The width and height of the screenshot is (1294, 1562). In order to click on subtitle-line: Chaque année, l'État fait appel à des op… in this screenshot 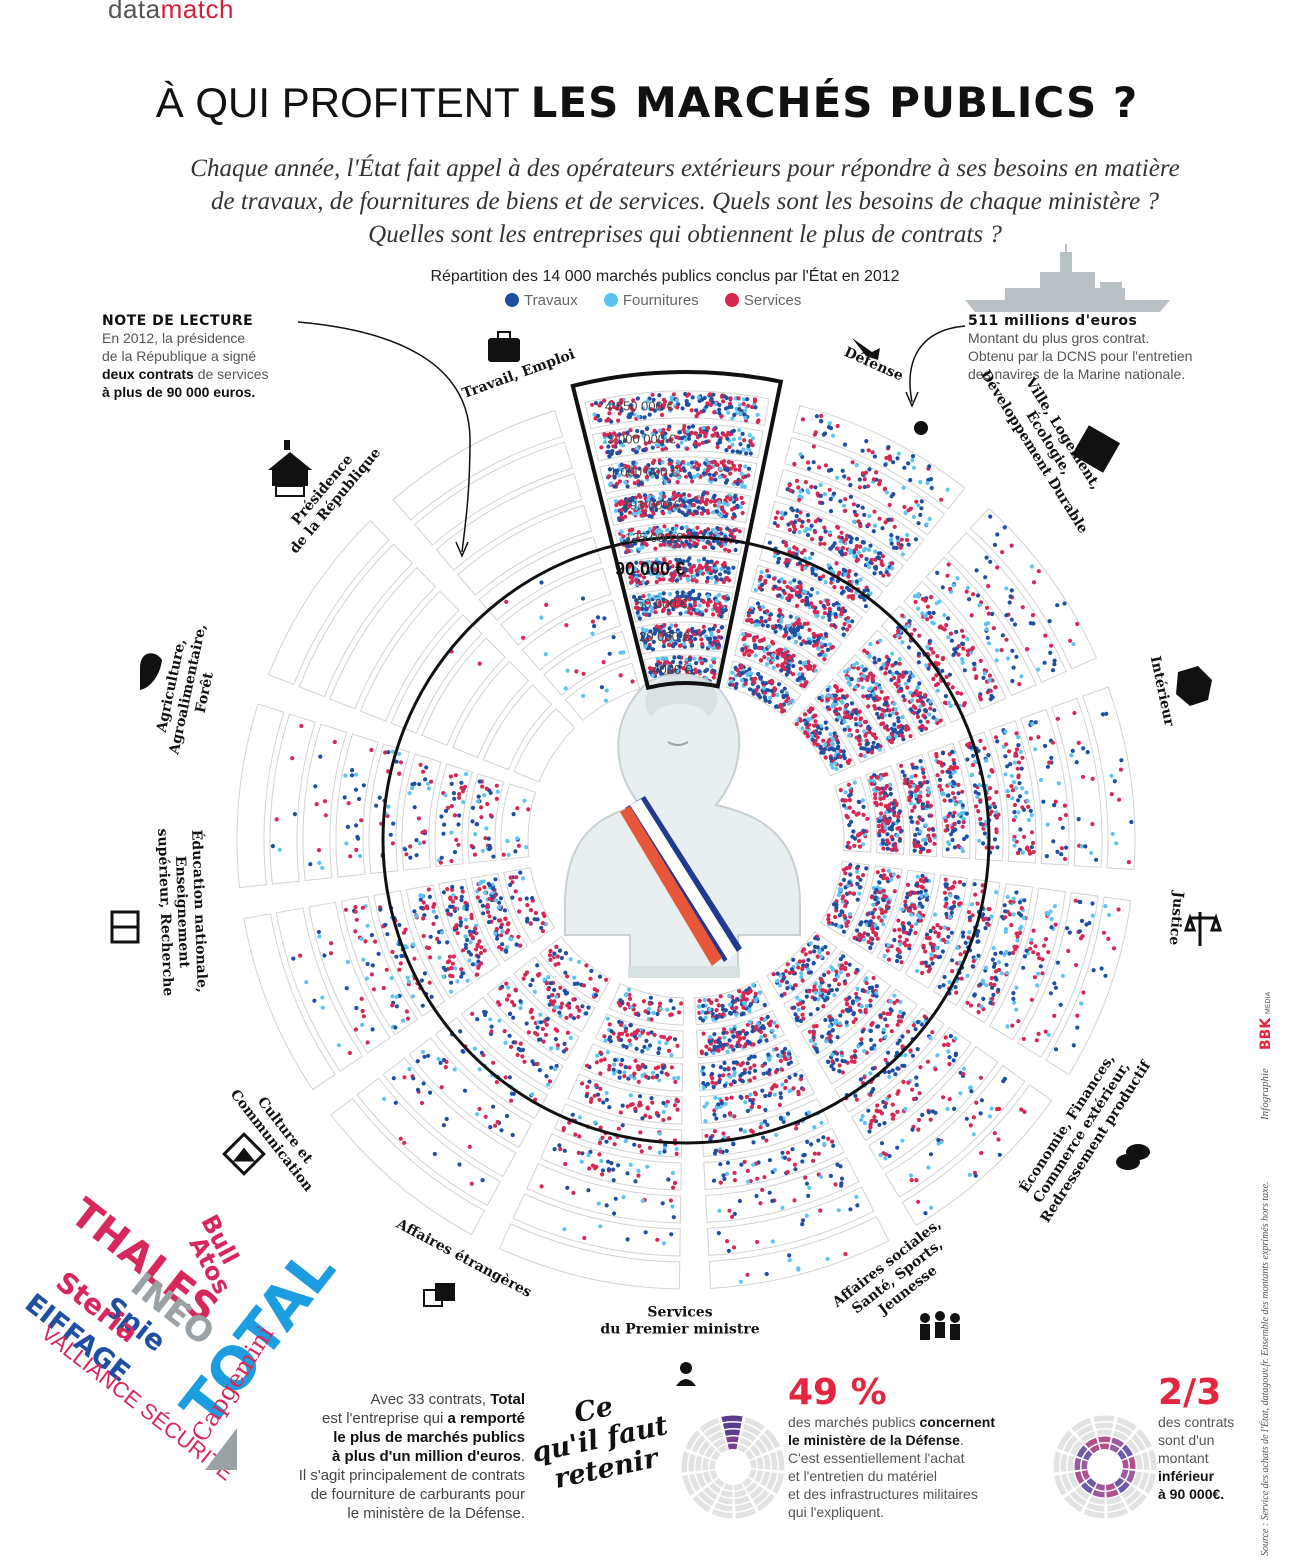, I will do `click(685, 168)`.